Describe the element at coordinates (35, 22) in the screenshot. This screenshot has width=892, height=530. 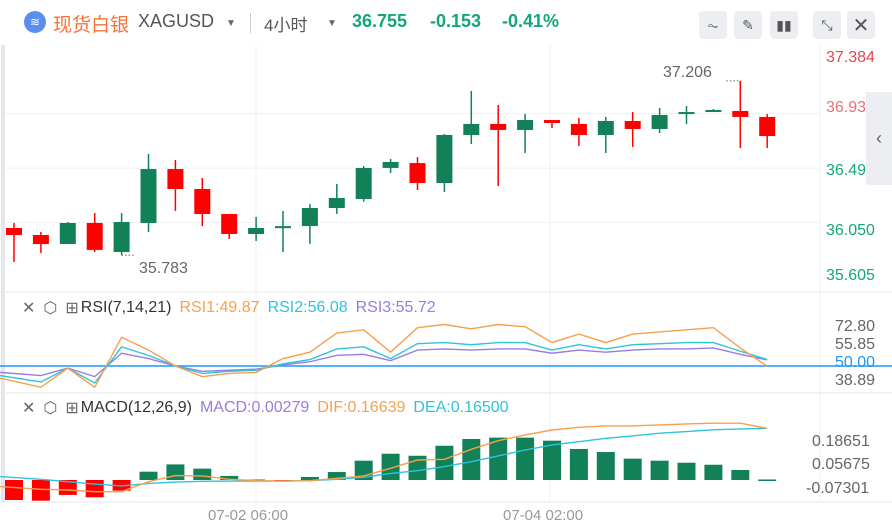
I see `silver-logo-icon: ≋` at that location.